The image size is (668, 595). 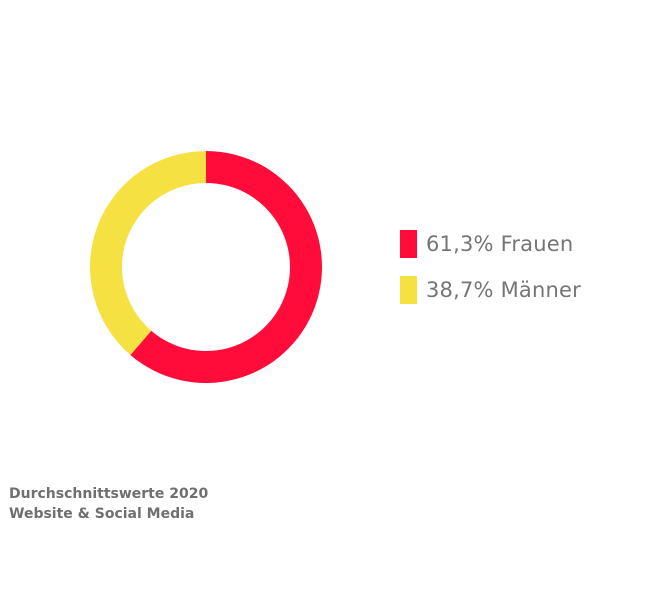 I want to click on legend-swatch-frauen, so click(x=408, y=244).